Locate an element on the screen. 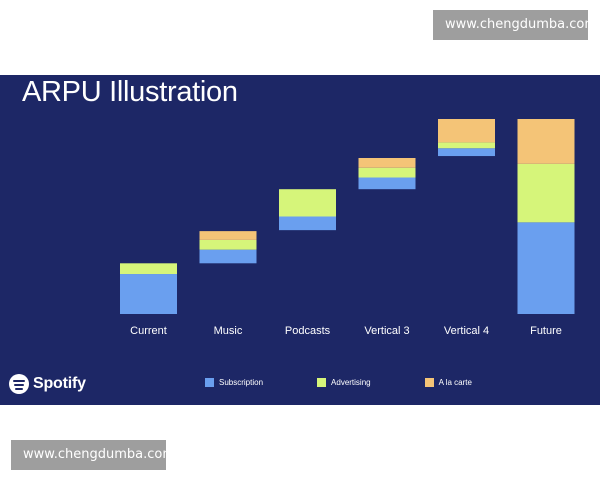 The width and height of the screenshot is (600, 480). bar-vertical-3-a-la-carte is located at coordinates (387, 163).